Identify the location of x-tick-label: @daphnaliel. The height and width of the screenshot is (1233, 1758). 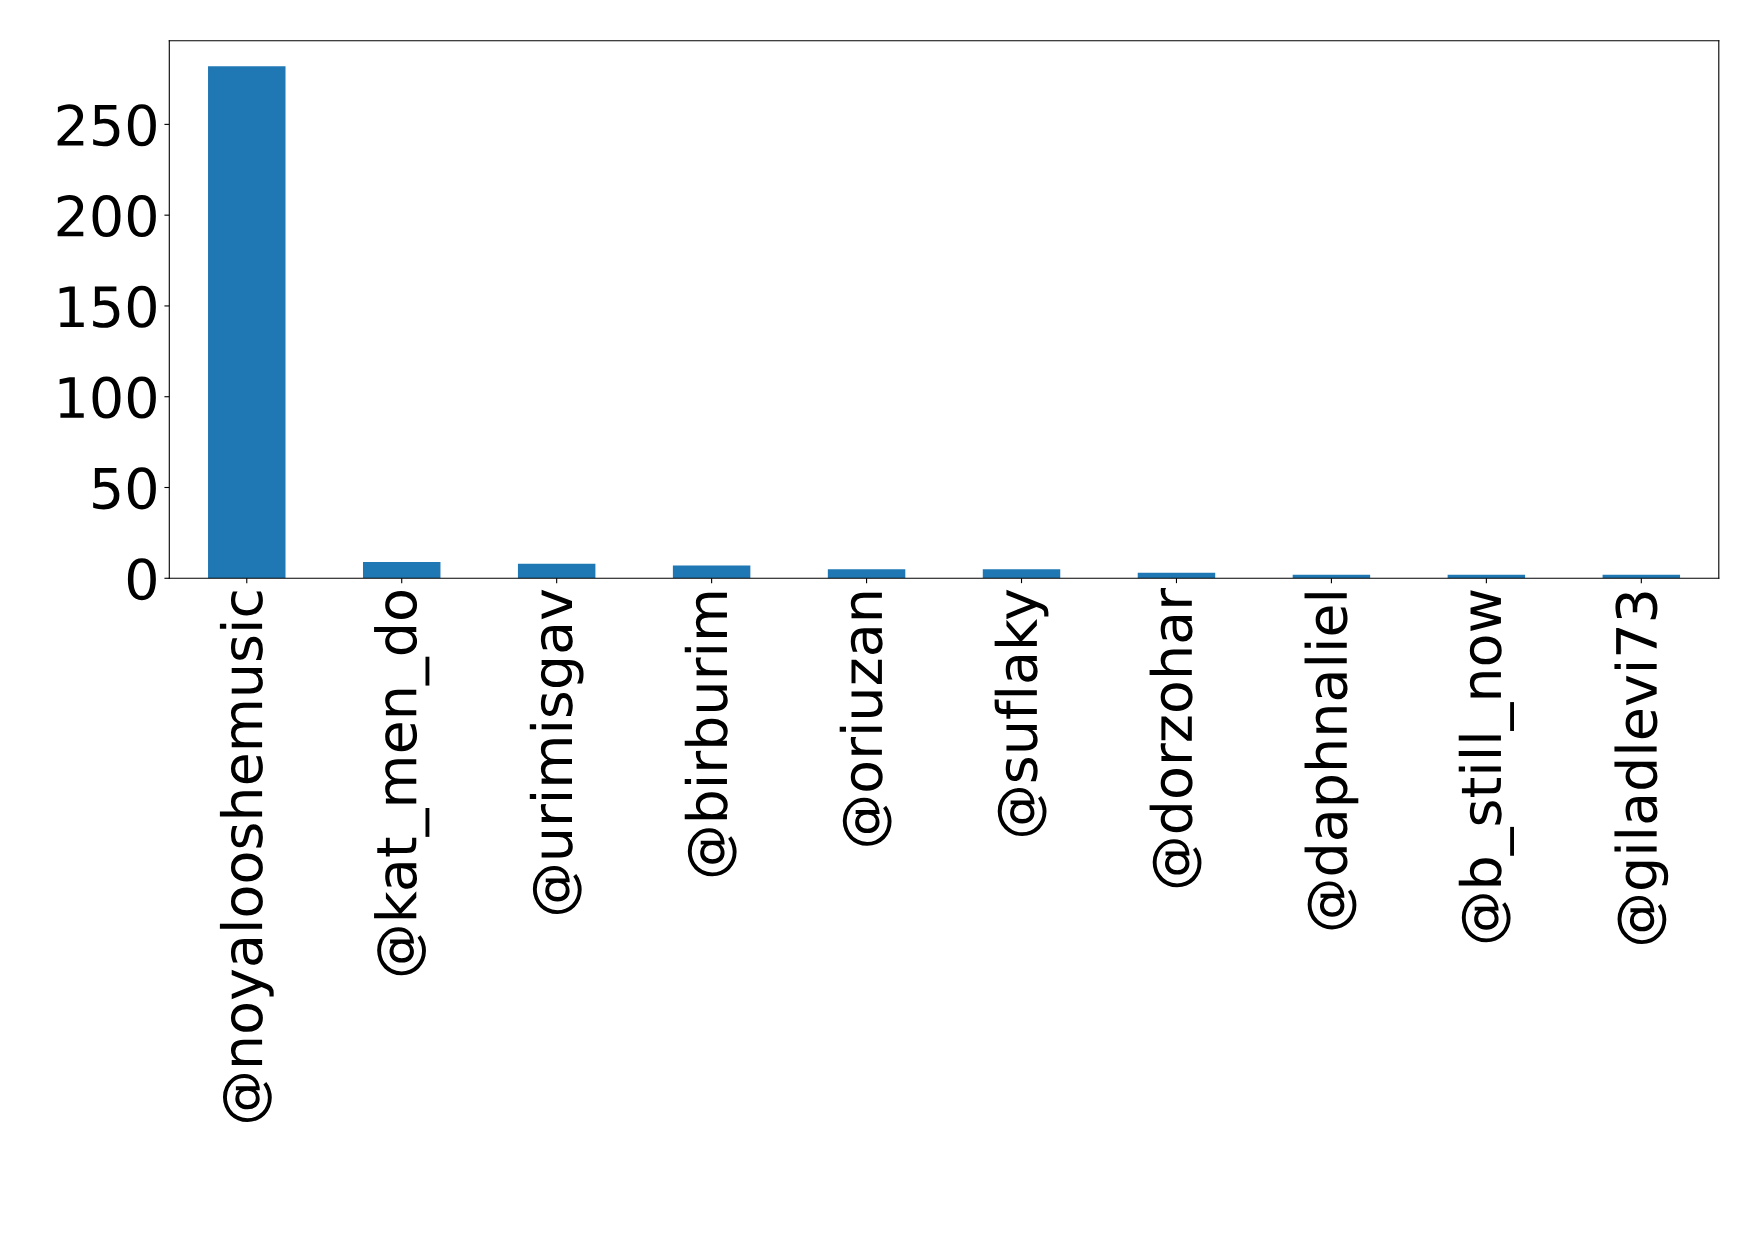
(1331, 761).